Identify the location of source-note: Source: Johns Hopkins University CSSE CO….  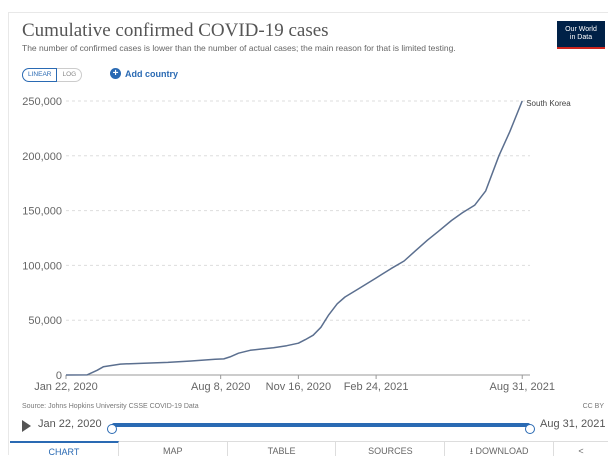
(110, 406).